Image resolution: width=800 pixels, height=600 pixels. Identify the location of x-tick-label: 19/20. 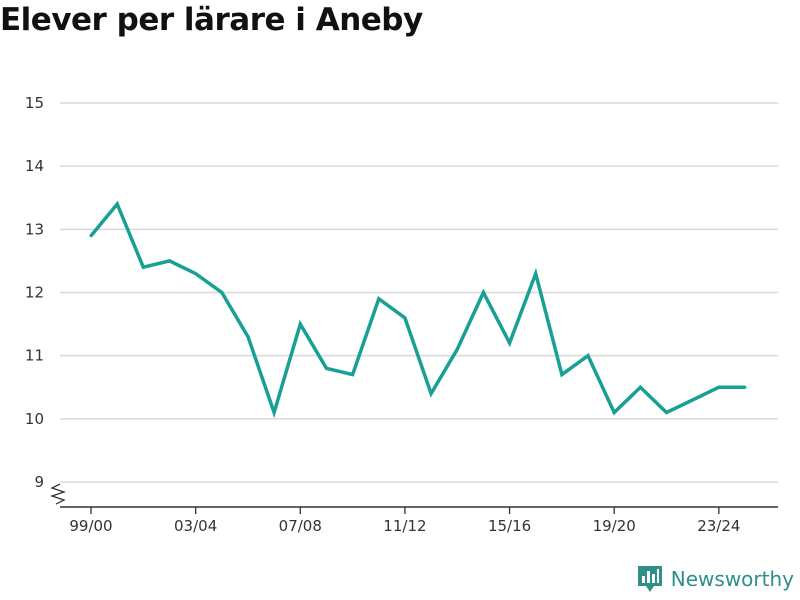
(614, 526).